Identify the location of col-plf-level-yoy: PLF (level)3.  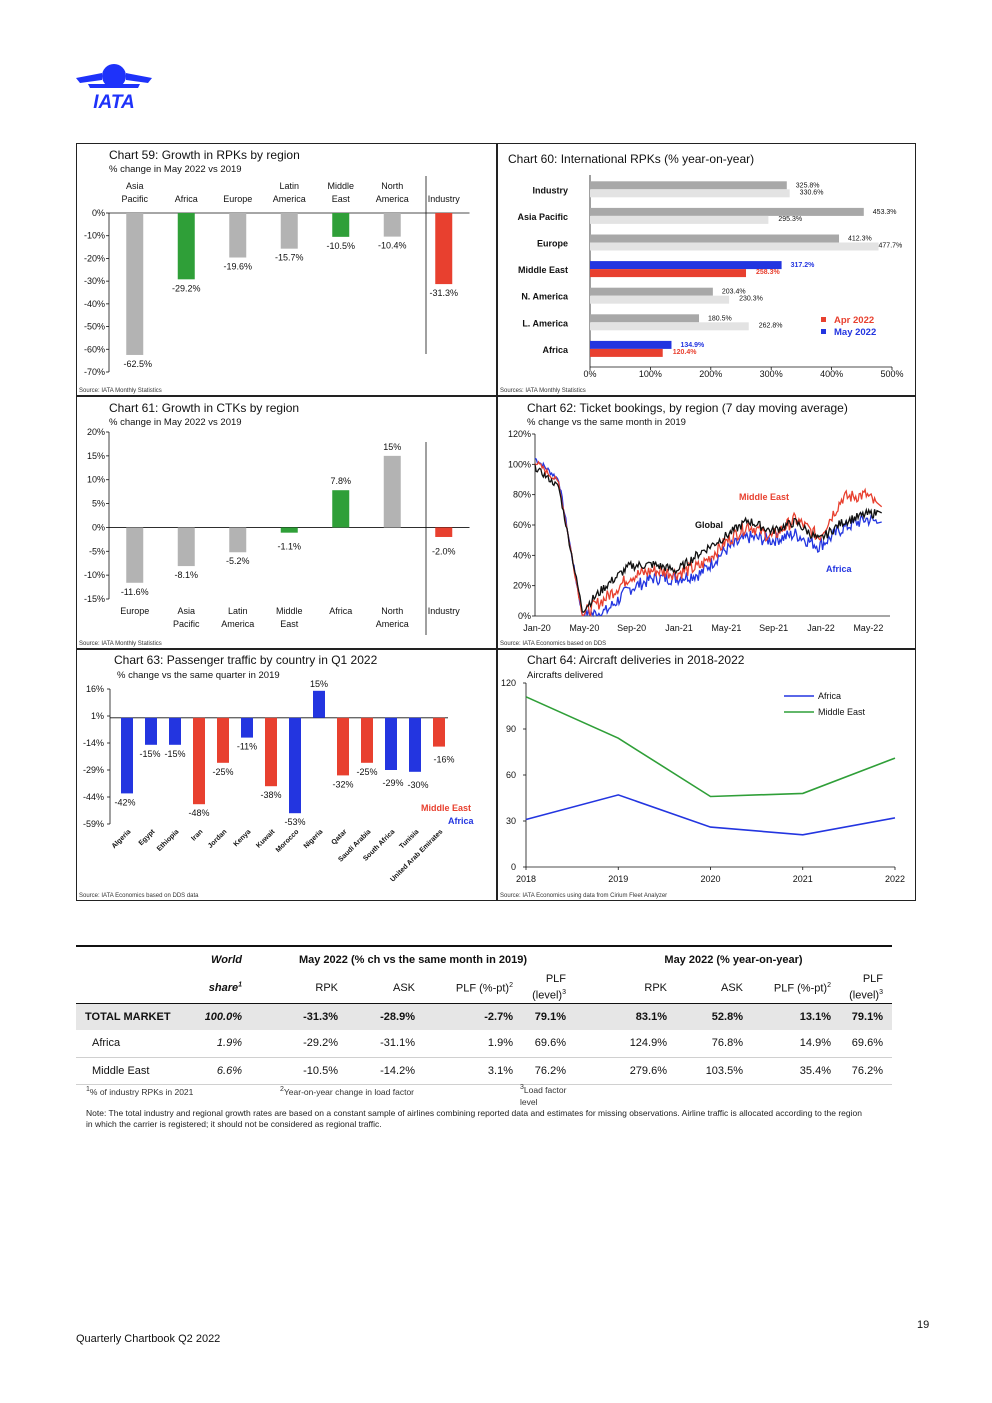
(866, 988).